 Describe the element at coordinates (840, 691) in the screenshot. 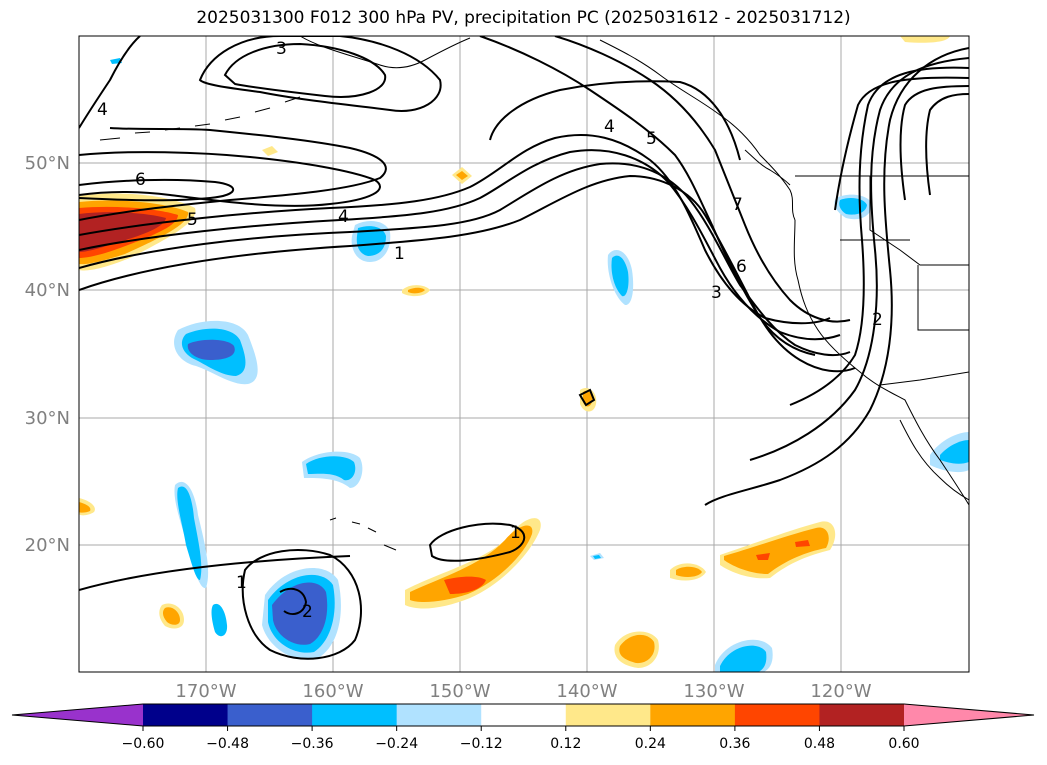

I see `lon-label: 120°W` at that location.